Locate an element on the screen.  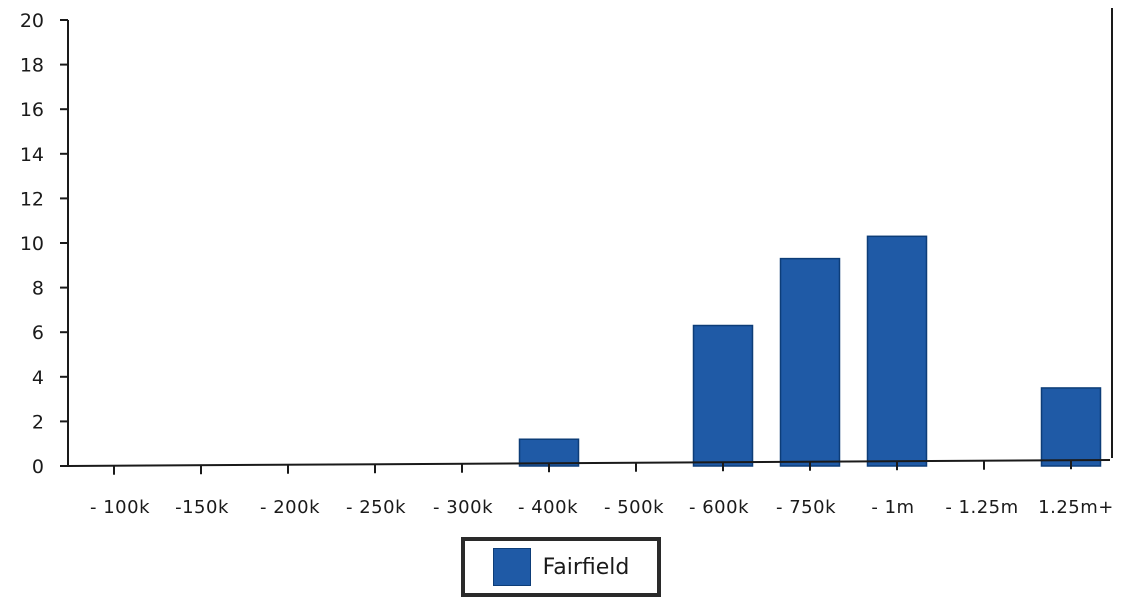
y-tick-label: 18 is located at coordinates (32, 66).